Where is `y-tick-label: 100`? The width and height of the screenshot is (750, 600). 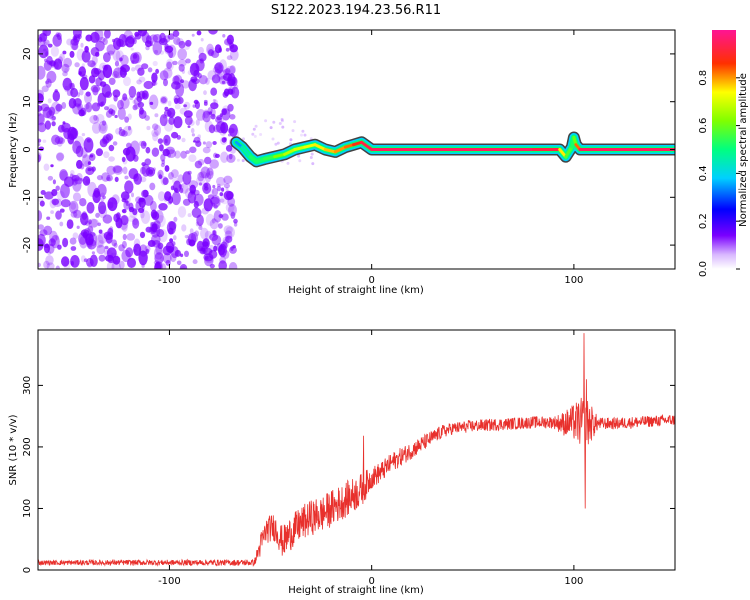 y-tick-label: 100 is located at coordinates (27, 508).